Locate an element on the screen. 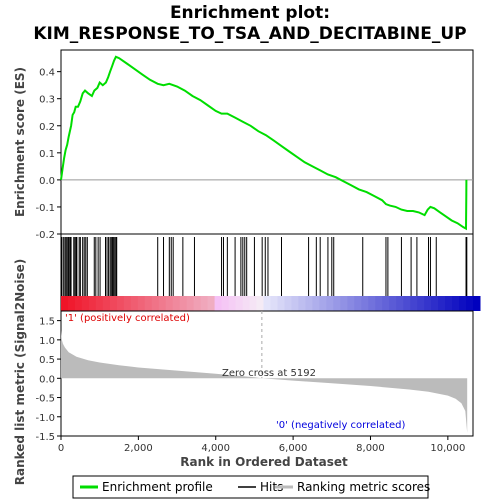  x-tick-label: 4,000 is located at coordinates (215, 448).